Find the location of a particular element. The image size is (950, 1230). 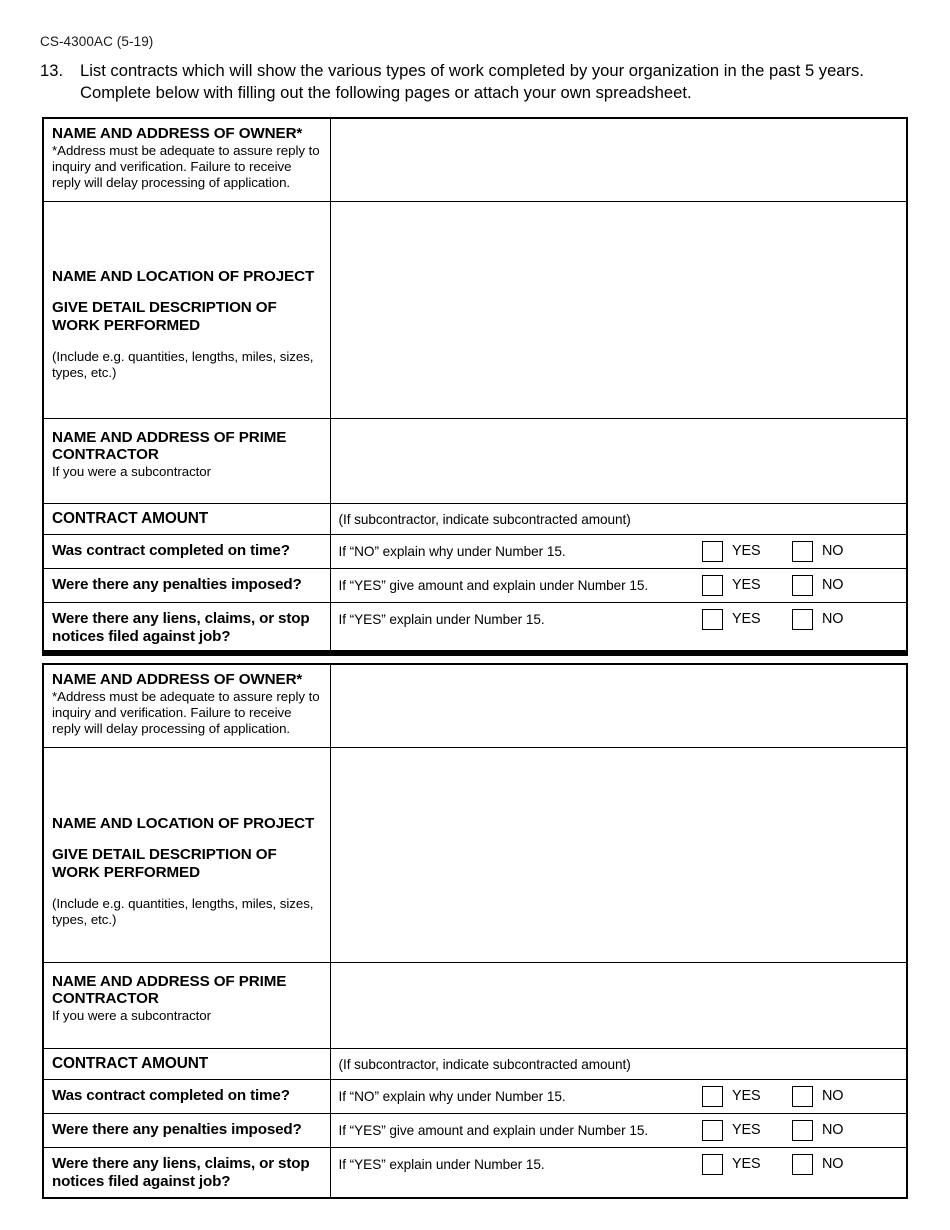

question-3-note: If “YES” explain under Number 15. is located at coordinates (441, 1164).